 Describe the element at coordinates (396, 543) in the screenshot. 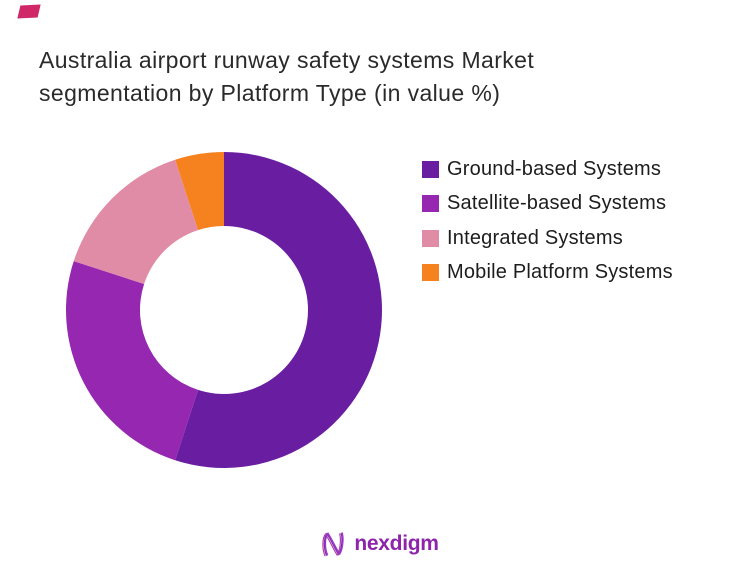

I see `nexdigm-wordmark: nexdigm` at that location.